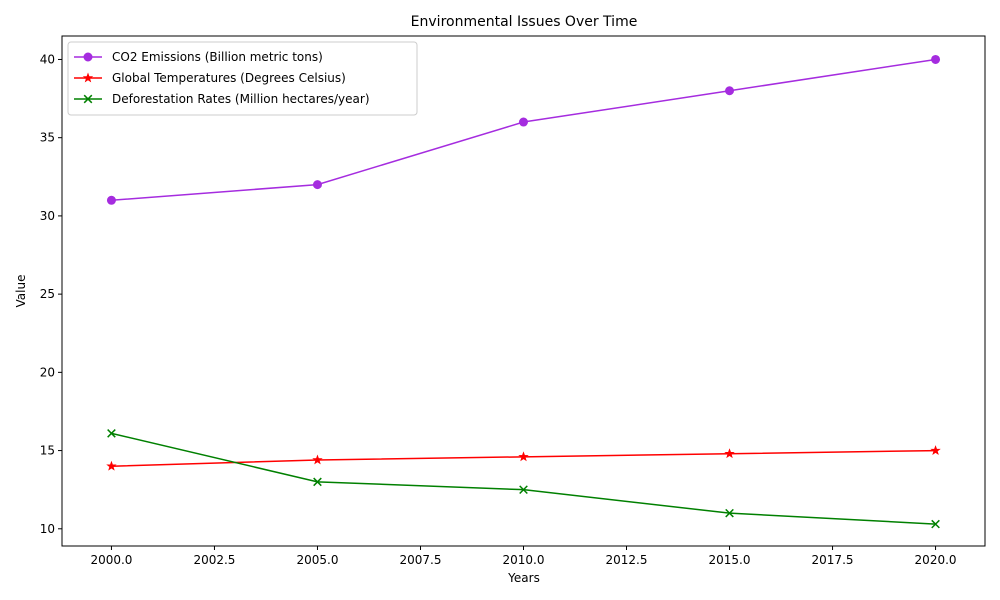  Describe the element at coordinates (47, 451) in the screenshot. I see `y-tick-label: 15` at that location.